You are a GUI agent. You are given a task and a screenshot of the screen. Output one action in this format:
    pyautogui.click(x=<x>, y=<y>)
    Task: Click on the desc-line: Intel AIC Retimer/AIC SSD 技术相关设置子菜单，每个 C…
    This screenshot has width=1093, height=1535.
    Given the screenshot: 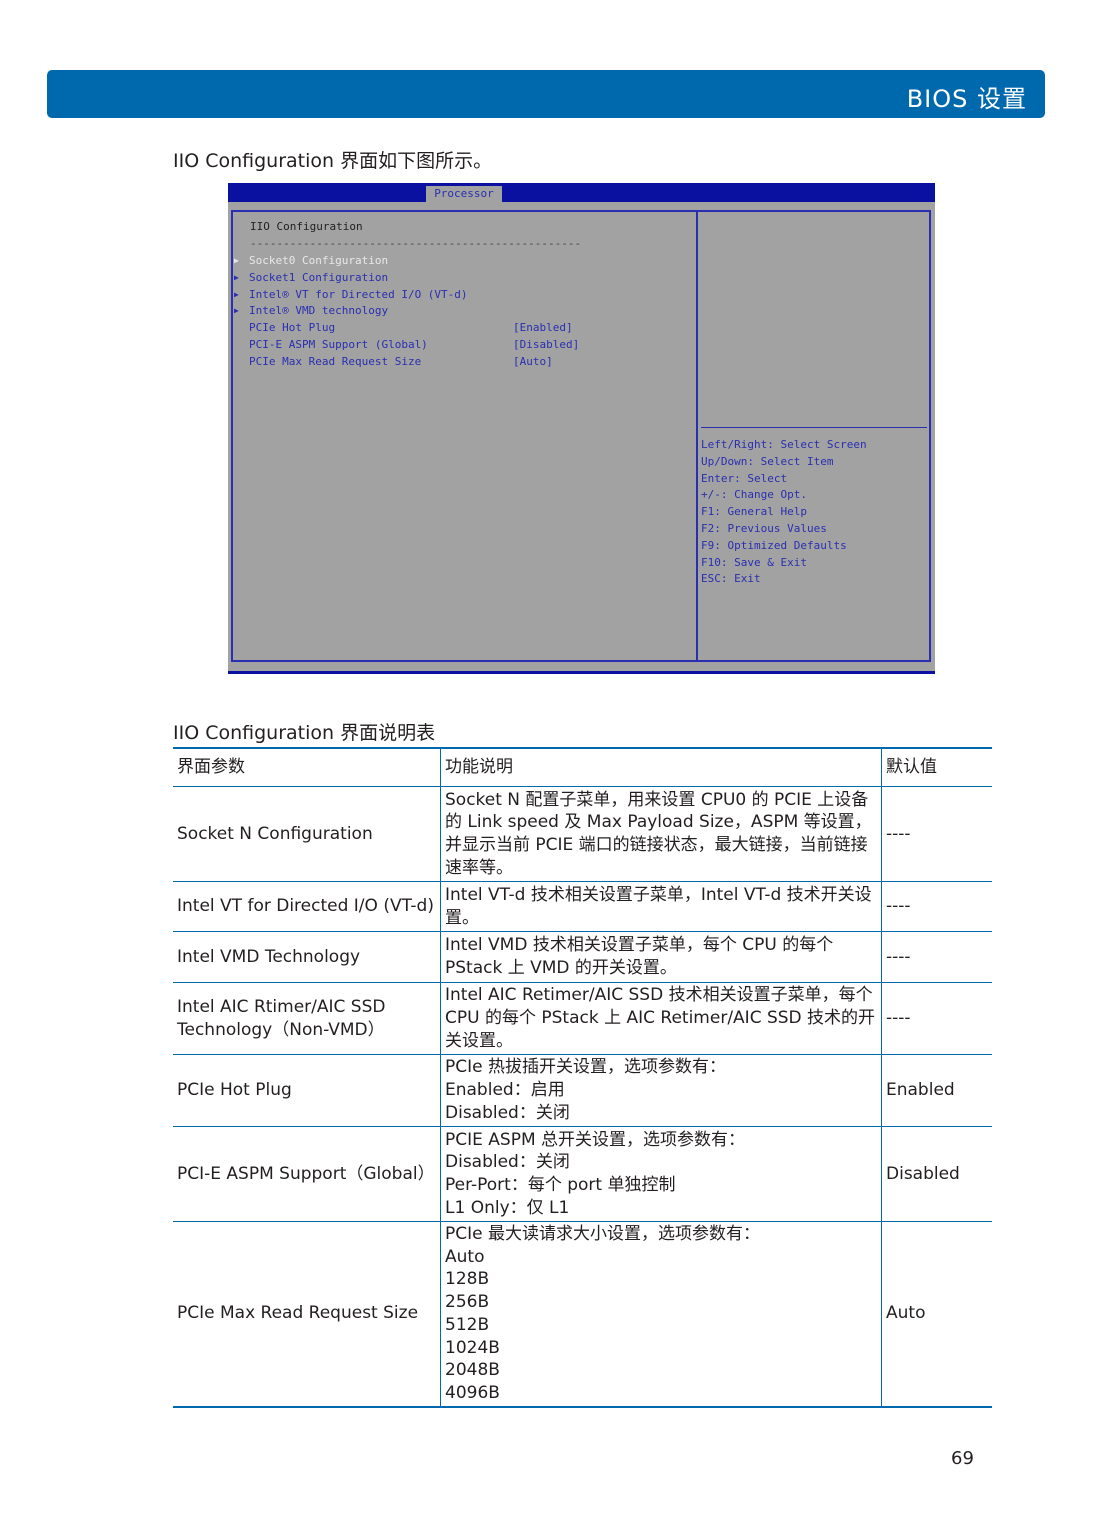 What is the action you would take?
    pyautogui.click(x=661, y=1018)
    